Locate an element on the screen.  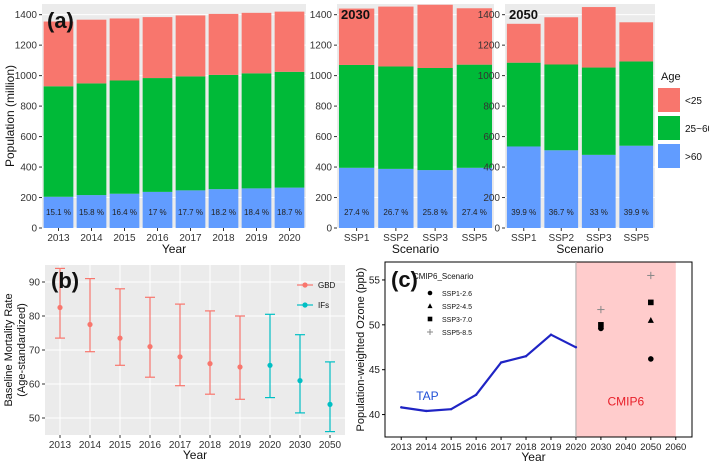
bar-percent-label: 15.8 % is located at coordinates (91, 212).